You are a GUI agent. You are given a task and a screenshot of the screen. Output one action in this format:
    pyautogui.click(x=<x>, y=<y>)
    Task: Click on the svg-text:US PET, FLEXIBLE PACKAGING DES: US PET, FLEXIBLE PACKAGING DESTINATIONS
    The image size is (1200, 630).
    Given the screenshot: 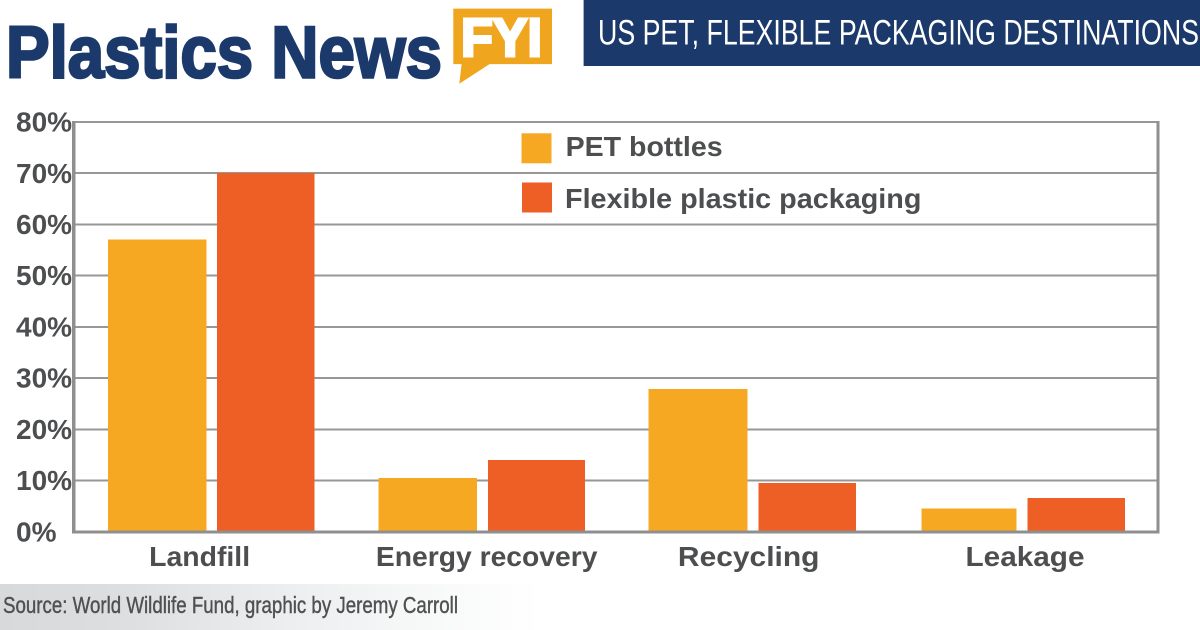 What is the action you would take?
    pyautogui.click(x=898, y=32)
    